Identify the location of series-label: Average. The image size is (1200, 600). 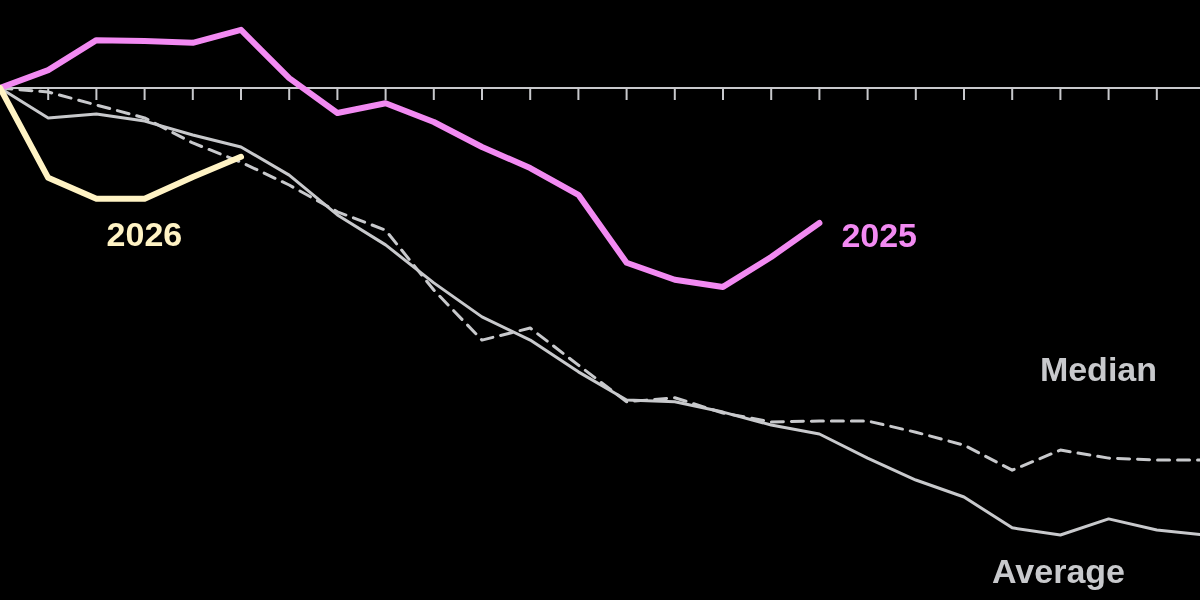
(1058, 571).